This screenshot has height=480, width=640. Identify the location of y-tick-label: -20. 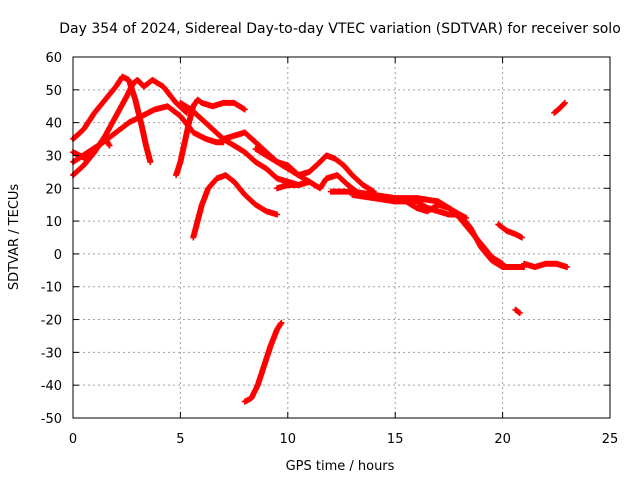
(51, 321).